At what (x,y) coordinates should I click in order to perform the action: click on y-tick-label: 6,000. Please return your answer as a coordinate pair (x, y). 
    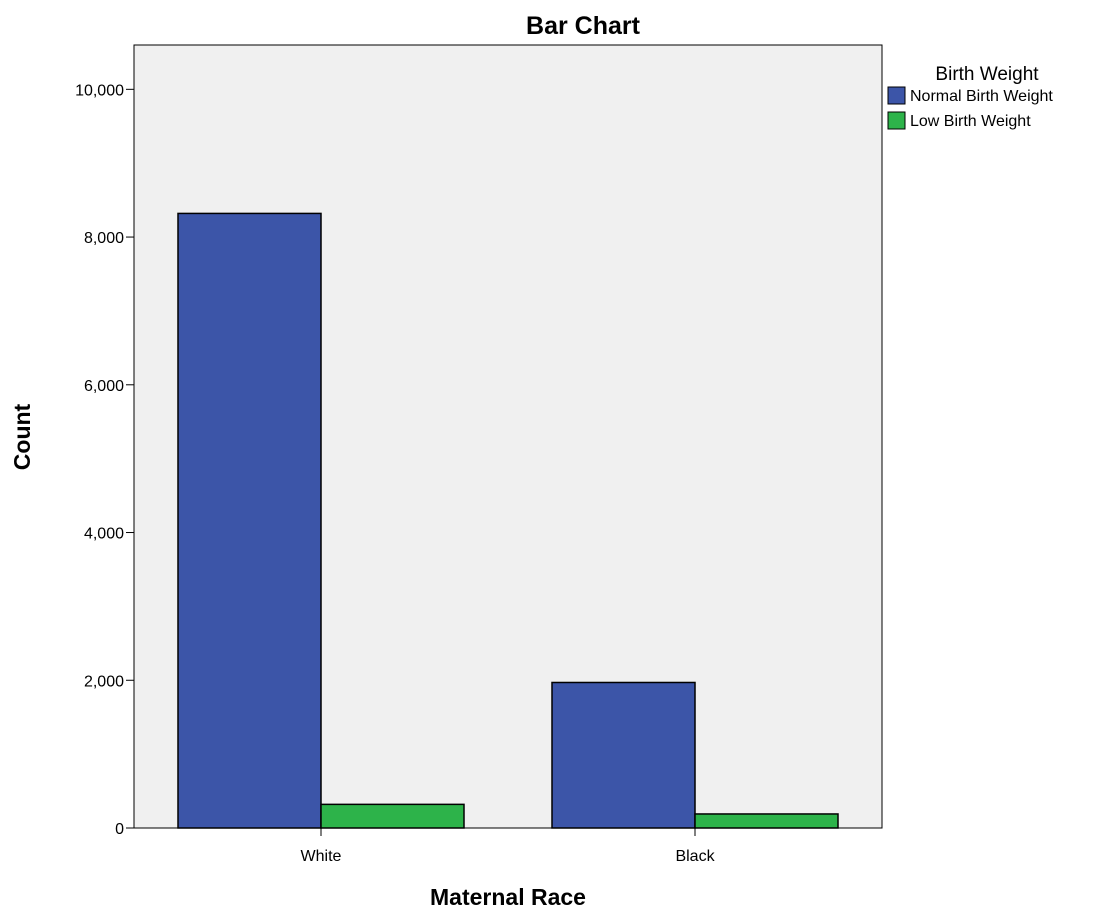
    Looking at the image, I should click on (104, 386).